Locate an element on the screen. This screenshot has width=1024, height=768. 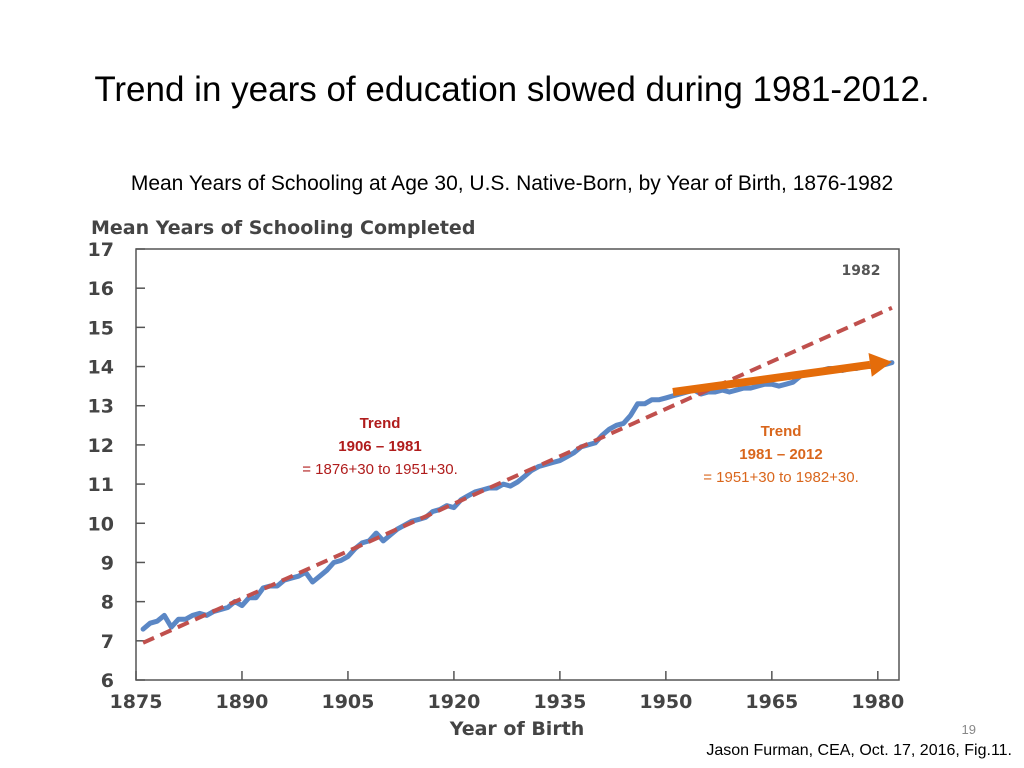
y-tick-label: 15 is located at coordinates (101, 328).